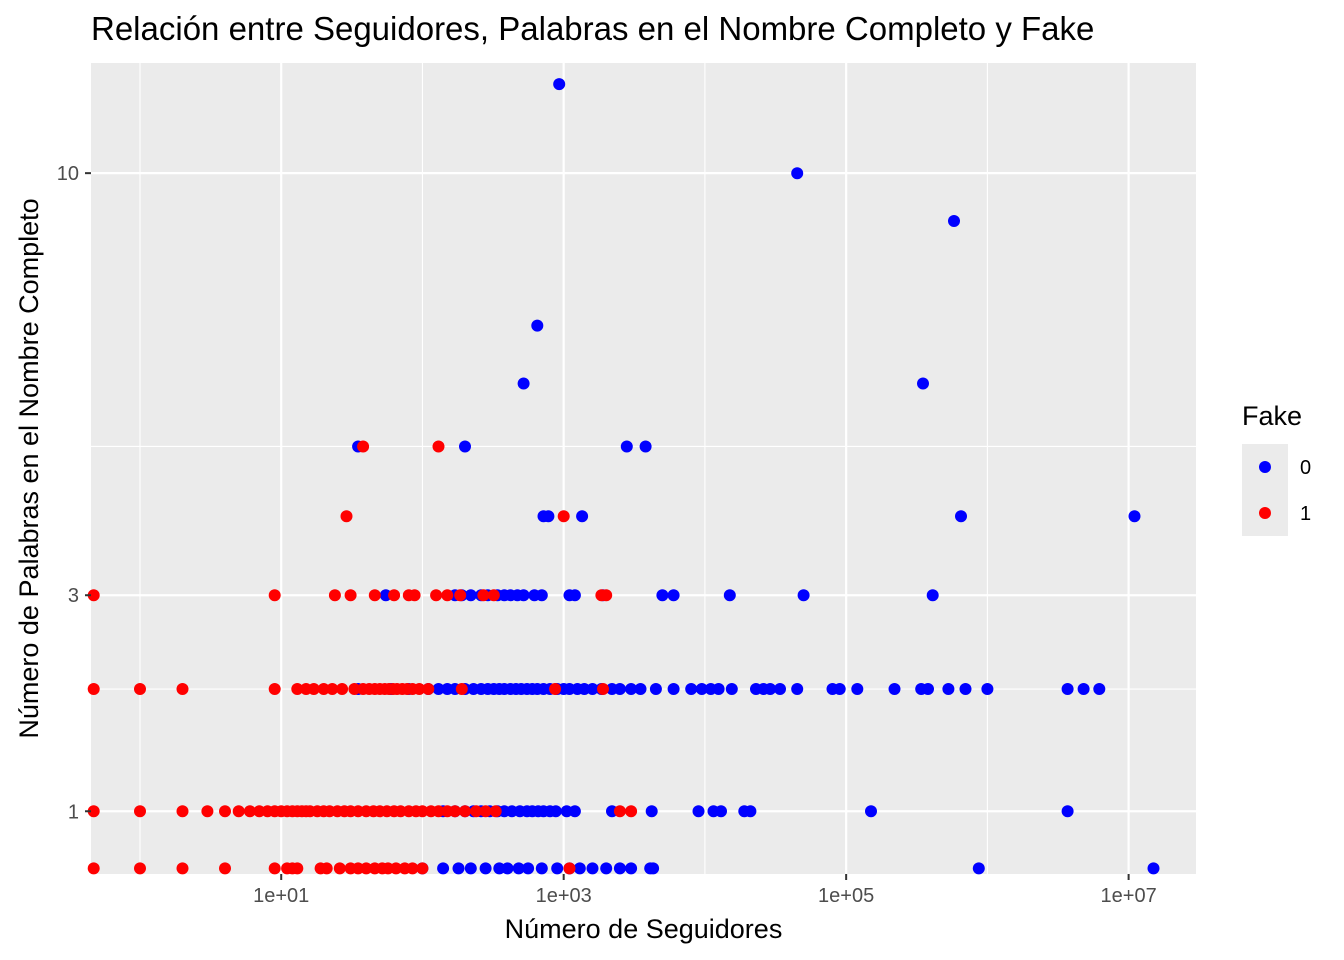 The width and height of the screenshot is (1344, 960). What do you see at coordinates (1305, 468) in the screenshot?
I see `legend-label-0: 0` at bounding box center [1305, 468].